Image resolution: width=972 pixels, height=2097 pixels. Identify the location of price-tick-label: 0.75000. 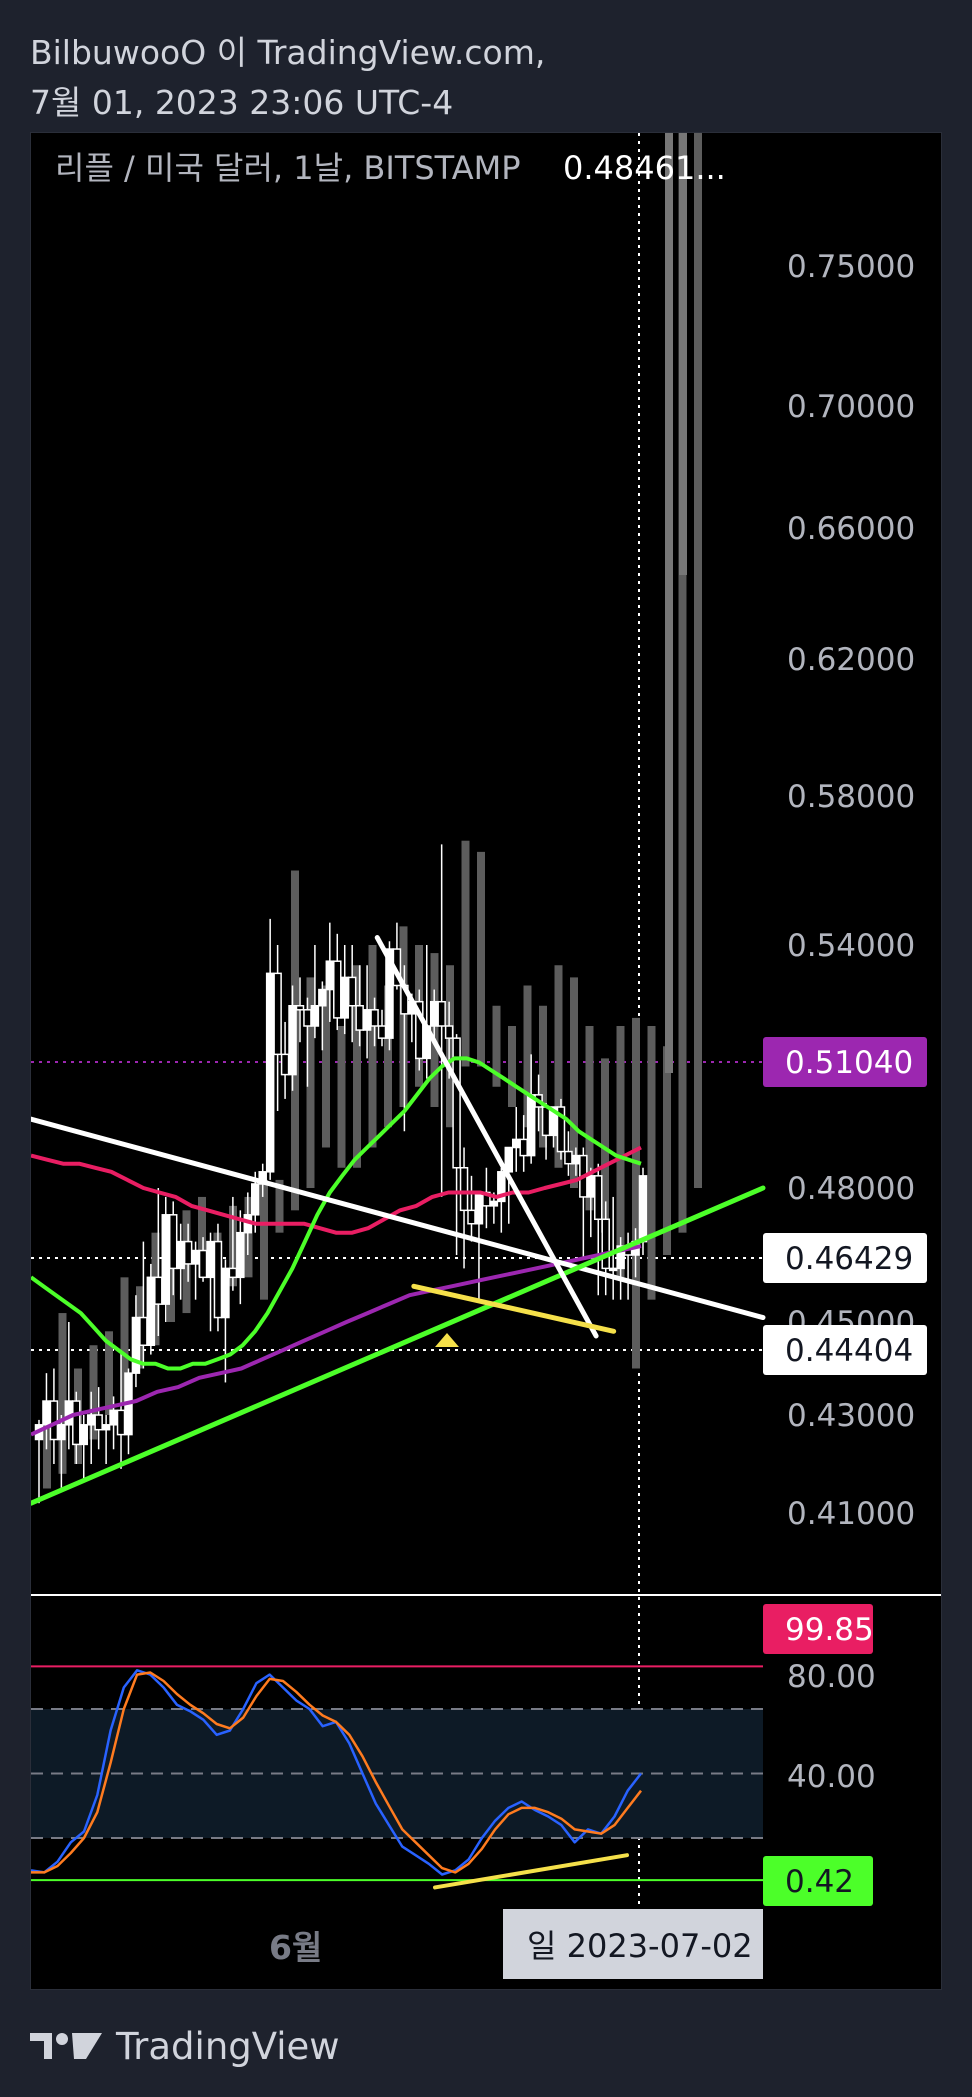
(851, 267).